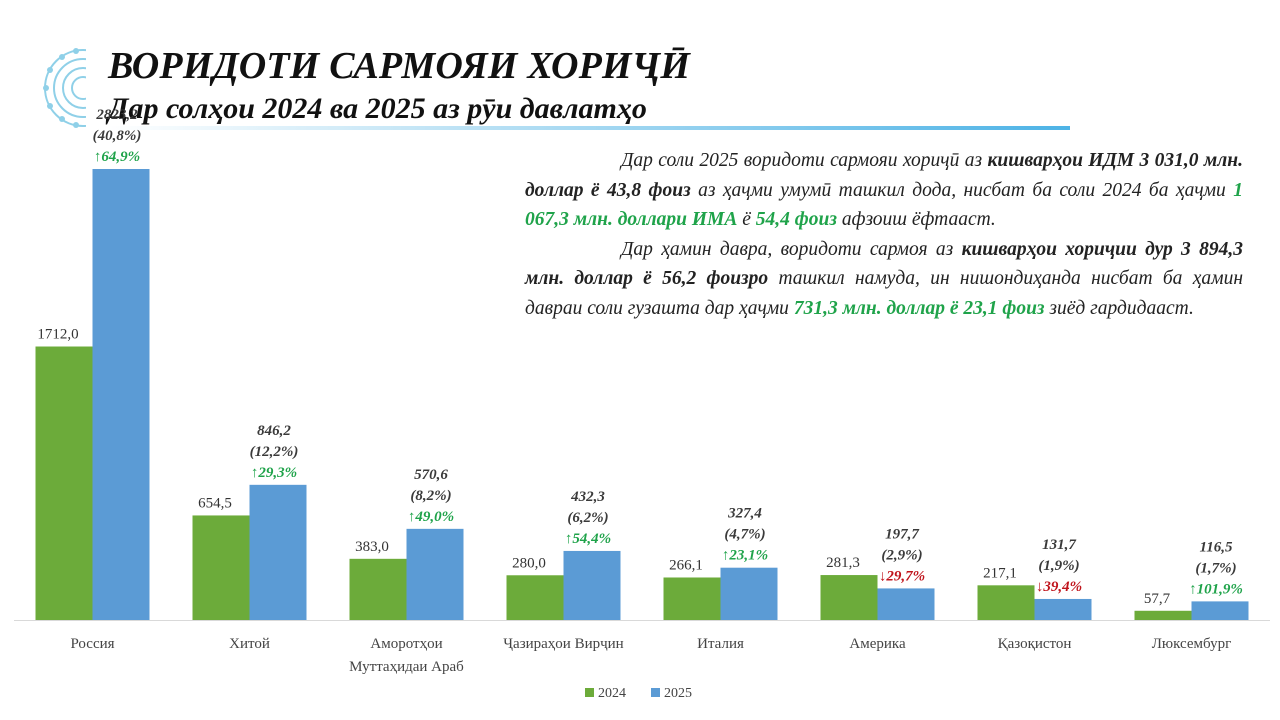 The image size is (1280, 720). Describe the element at coordinates (678, 693) in the screenshot. I see `legend-label-2025: 2025` at that location.